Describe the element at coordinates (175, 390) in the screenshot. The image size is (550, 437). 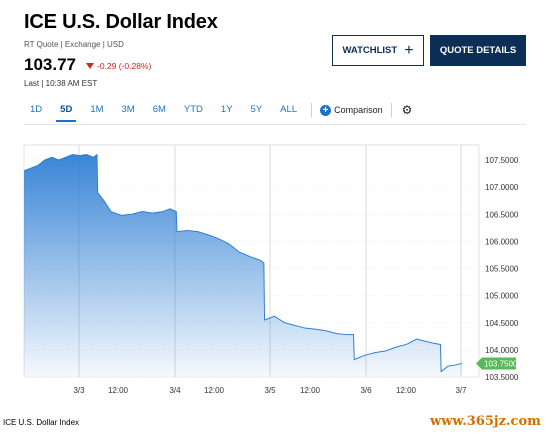
I see `x-tick-label: 3/4` at that location.